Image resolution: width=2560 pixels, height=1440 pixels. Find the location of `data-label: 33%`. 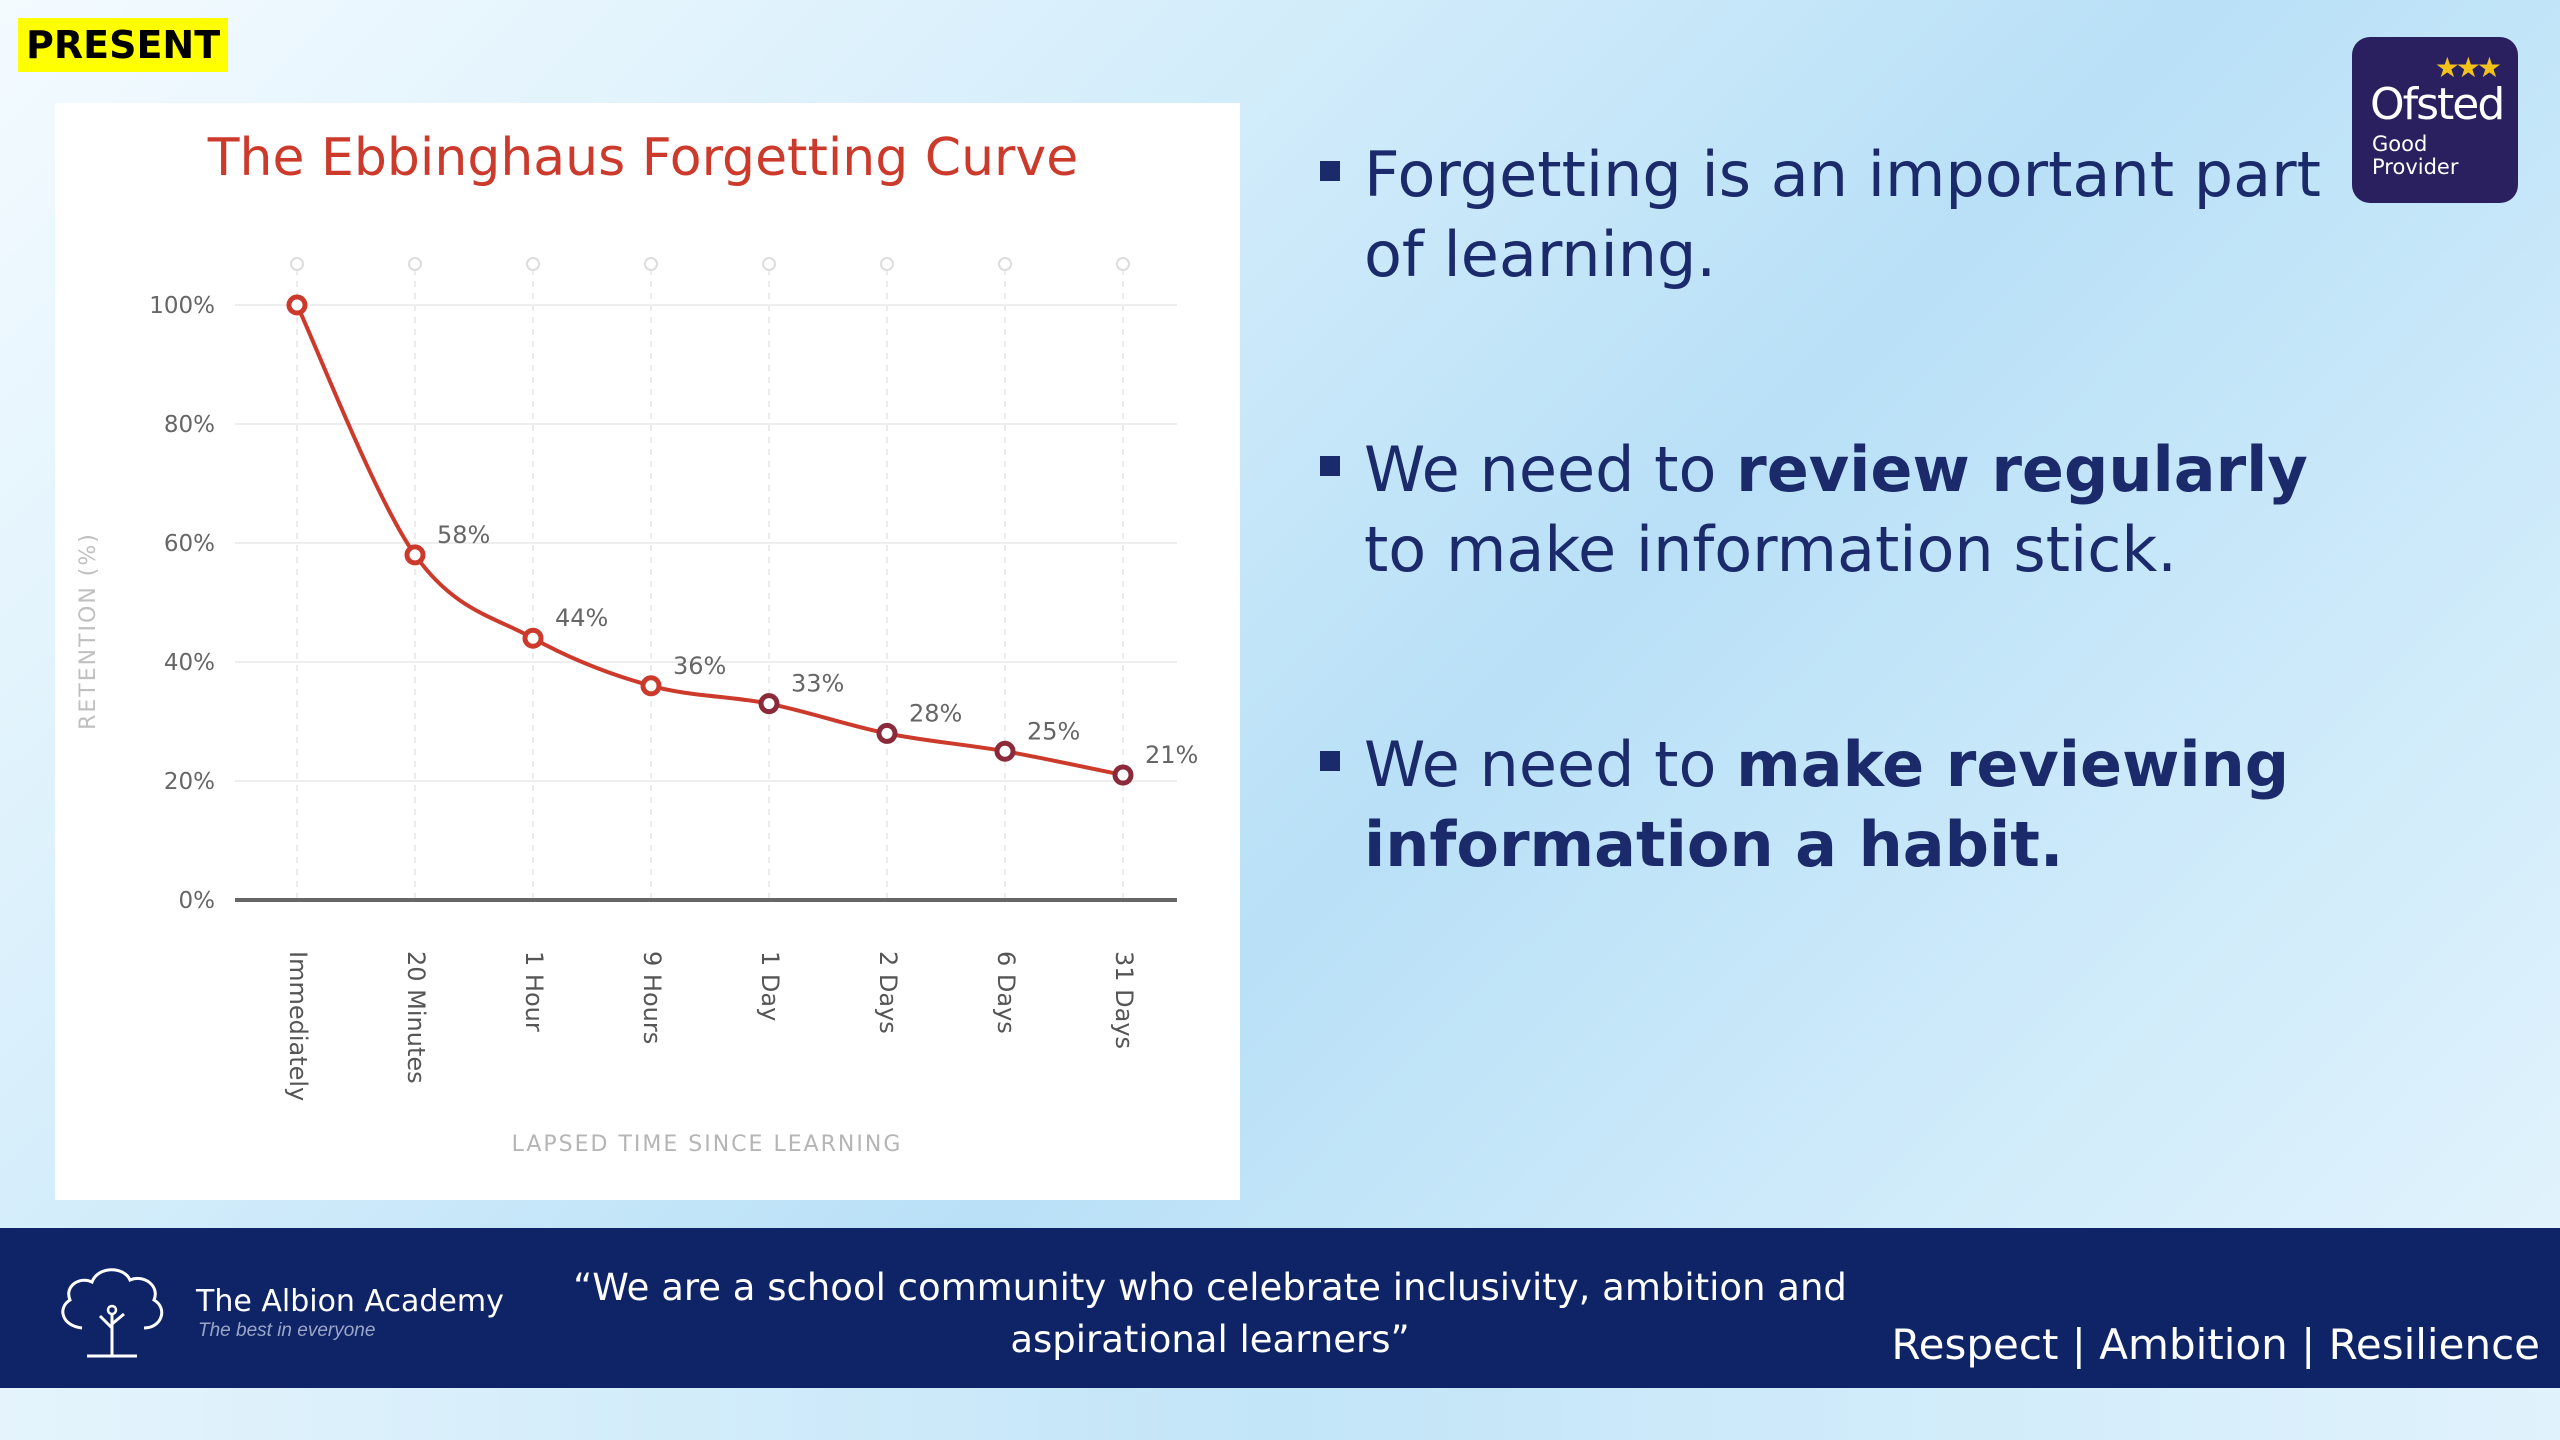

data-label: 33% is located at coordinates (817, 684).